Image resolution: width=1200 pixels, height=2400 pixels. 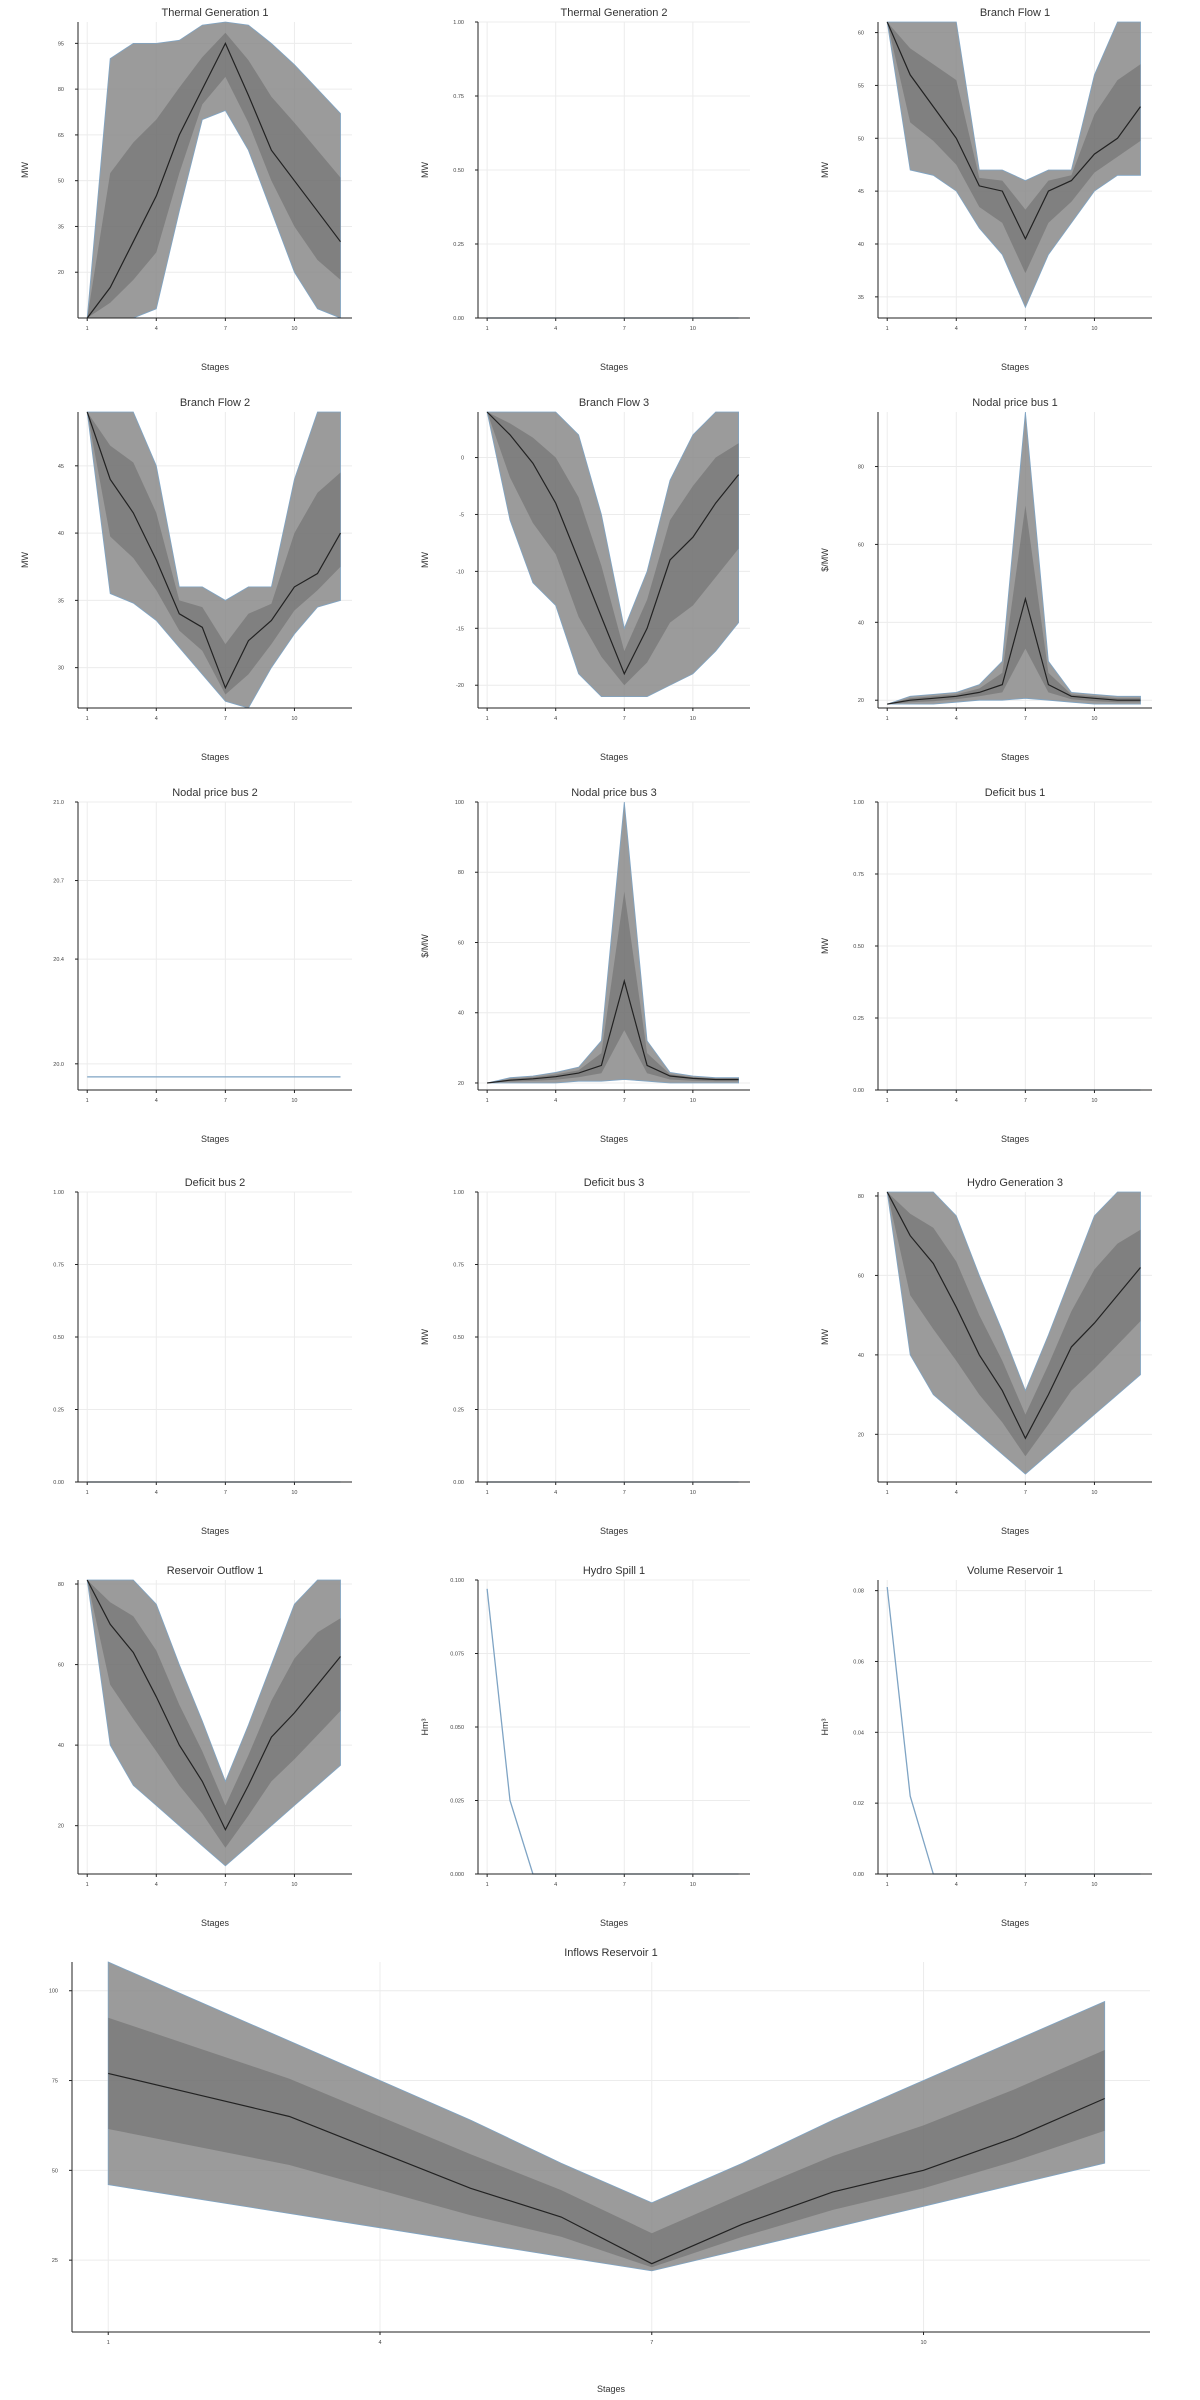 What do you see at coordinates (215, 793) in the screenshot?
I see `chart-title: Nodal price bus 2` at bounding box center [215, 793].